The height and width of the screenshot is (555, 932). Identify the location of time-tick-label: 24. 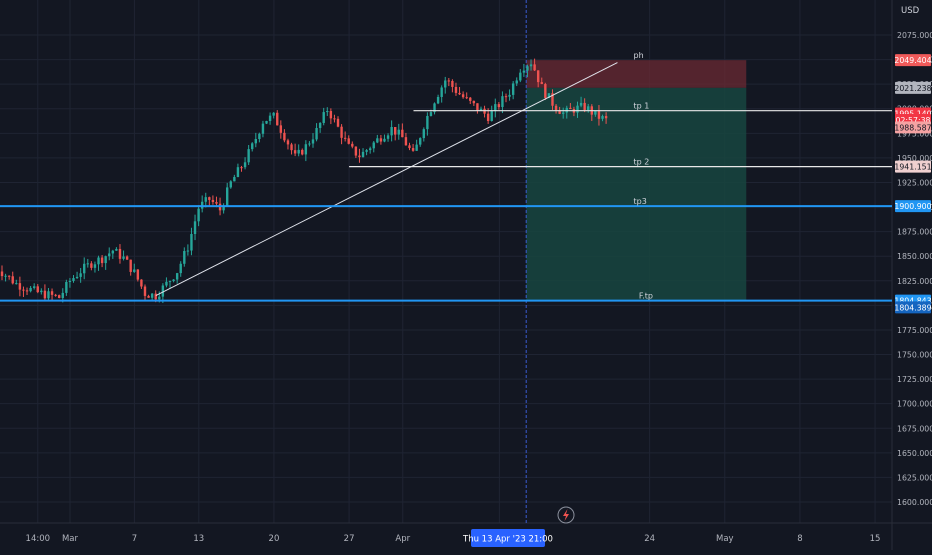
(649, 539).